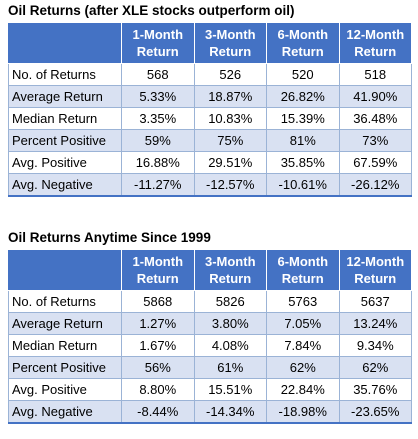 The height and width of the screenshot is (439, 418). What do you see at coordinates (210, 323) in the screenshot?
I see `table-row: Average Return 1.27% 3.80% 7.05% 13.24%` at bounding box center [210, 323].